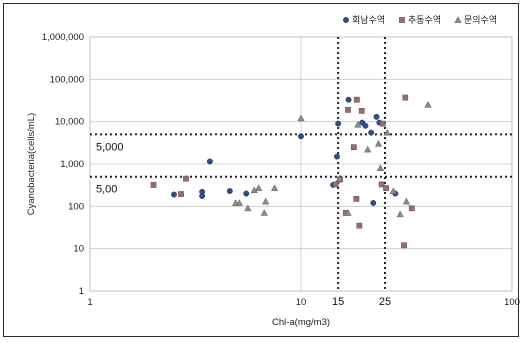 The width and height of the screenshot is (526, 343). Describe the element at coordinates (338, 302) in the screenshot. I see `threshold-label: 15` at that location.